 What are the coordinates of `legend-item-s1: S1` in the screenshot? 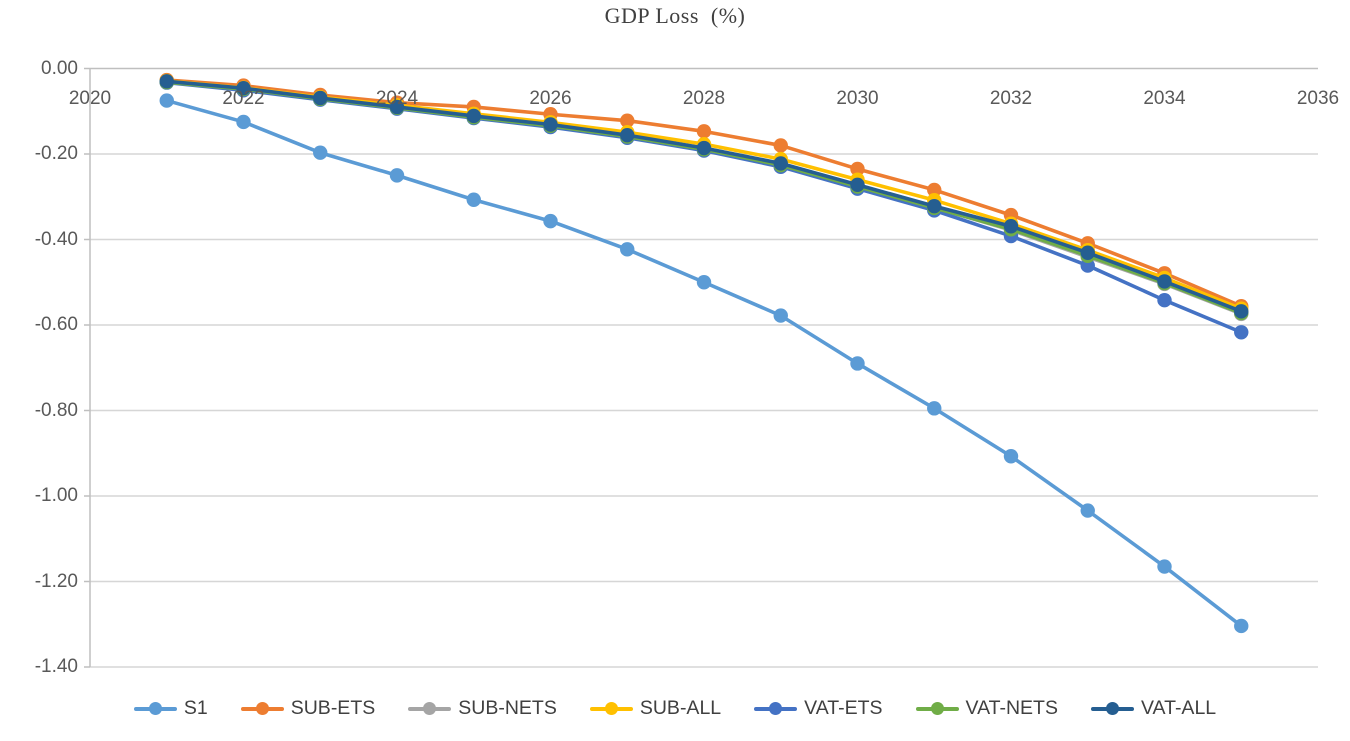 It's located at (170, 708).